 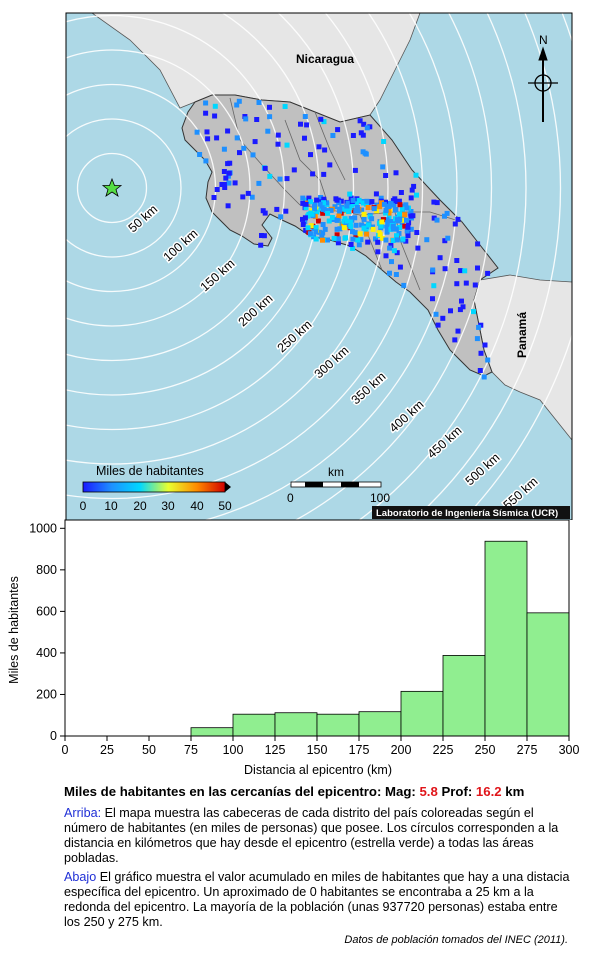 What do you see at coordinates (457, 791) in the screenshot?
I see `depth-label: Prof:` at bounding box center [457, 791].